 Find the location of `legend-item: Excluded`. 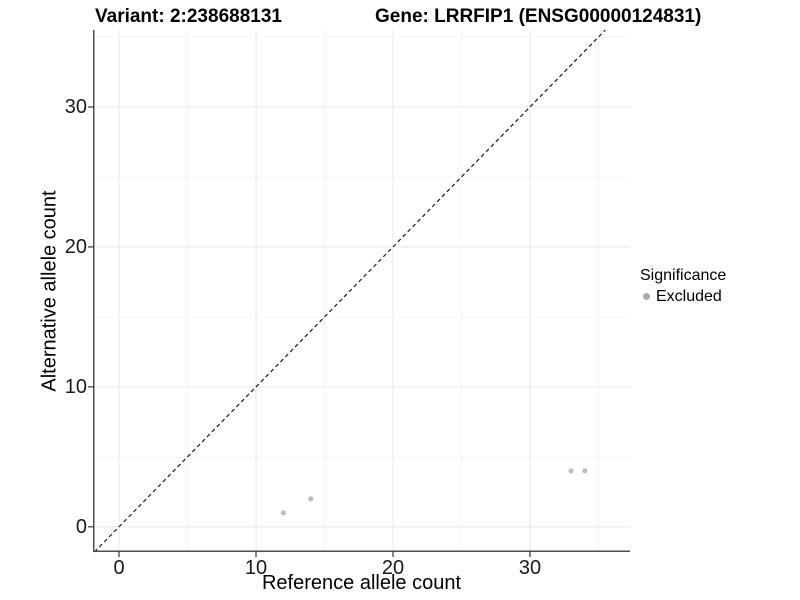

legend-item: Excluded is located at coordinates (683, 296).